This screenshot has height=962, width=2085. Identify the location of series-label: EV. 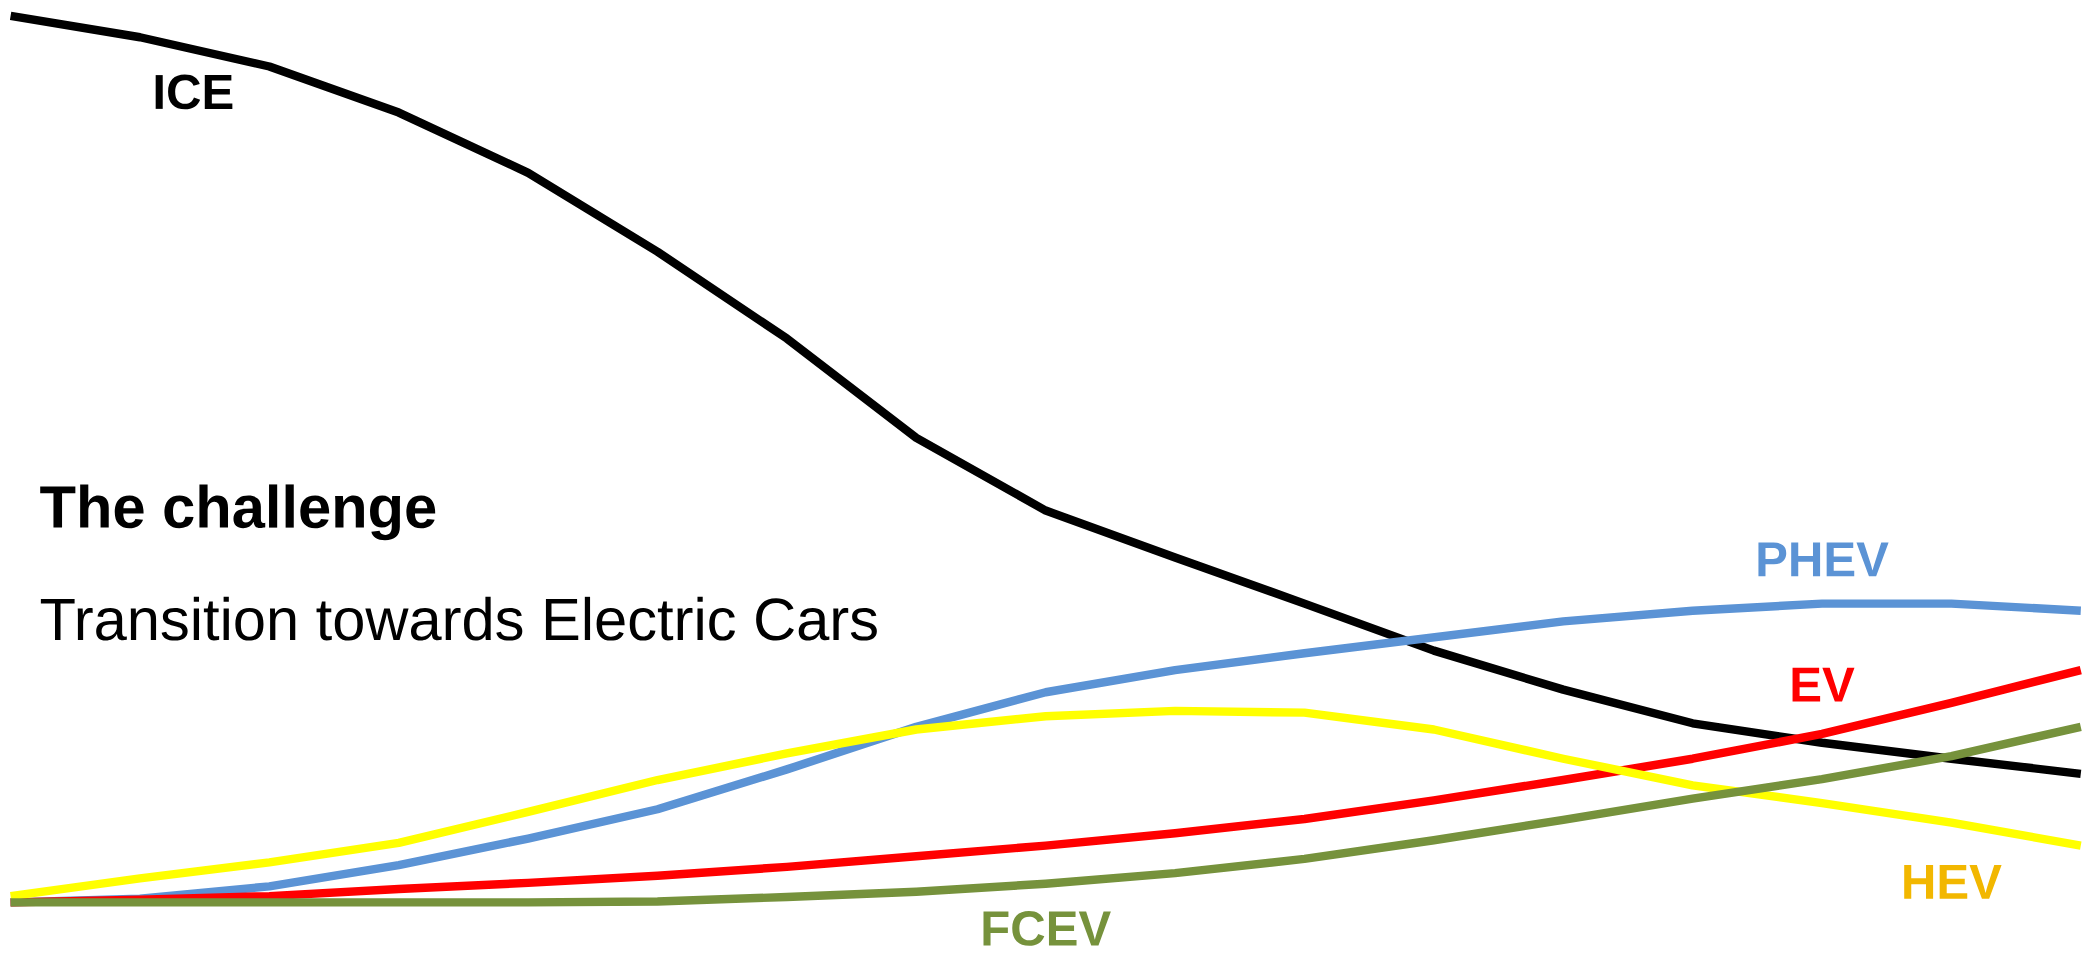
(1823, 684).